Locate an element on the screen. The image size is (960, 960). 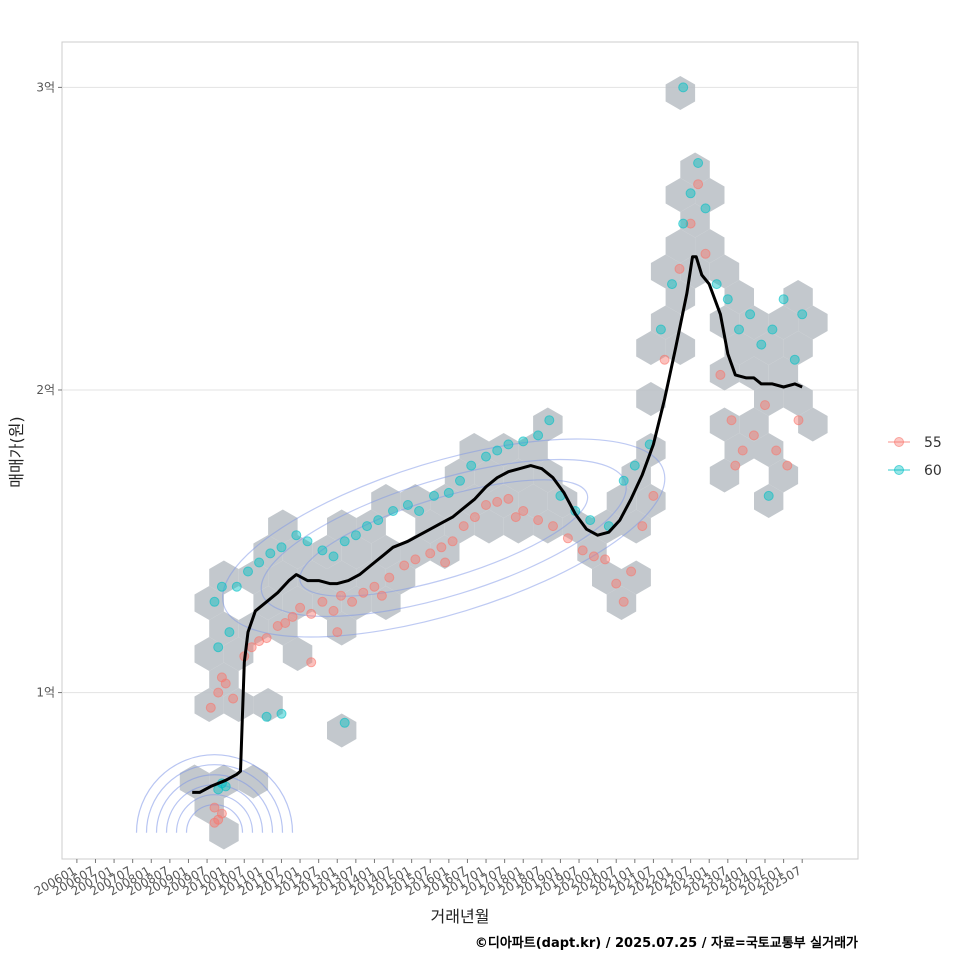
legend-key-point is located at coordinates (899, 442).